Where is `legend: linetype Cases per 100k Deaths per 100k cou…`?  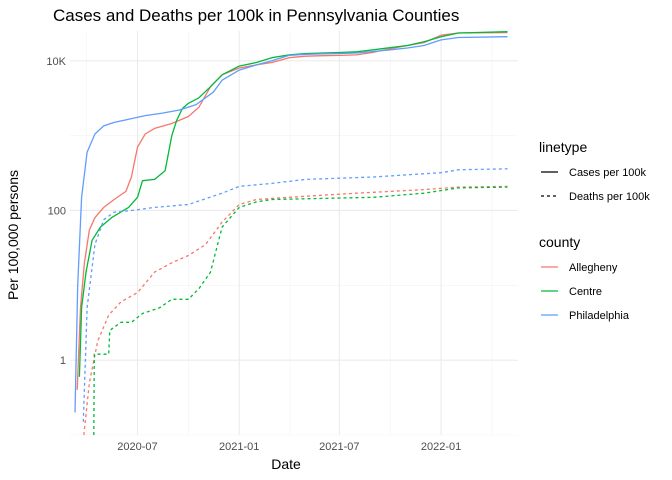
legend: linetype Cases per 100k Deaths per 100k cou… is located at coordinates (594, 230).